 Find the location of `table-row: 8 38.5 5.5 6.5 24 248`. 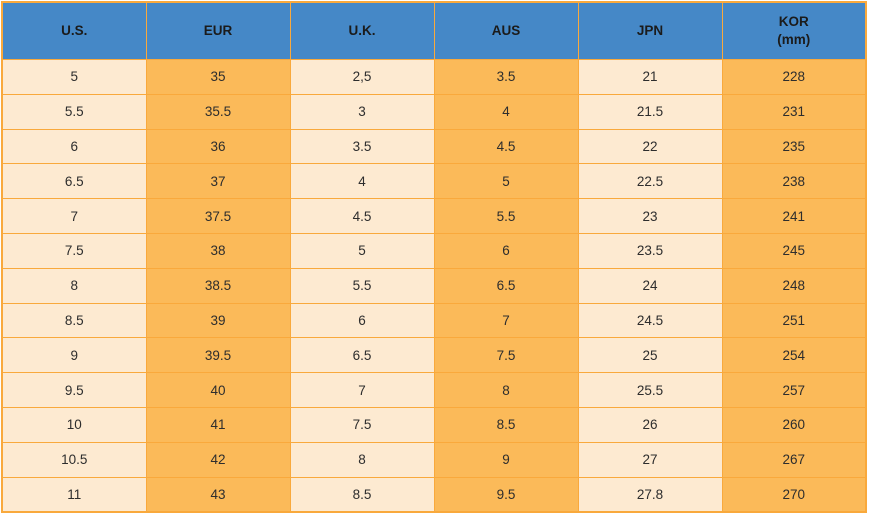

table-row: 8 38.5 5.5 6.5 24 248 is located at coordinates (434, 285).